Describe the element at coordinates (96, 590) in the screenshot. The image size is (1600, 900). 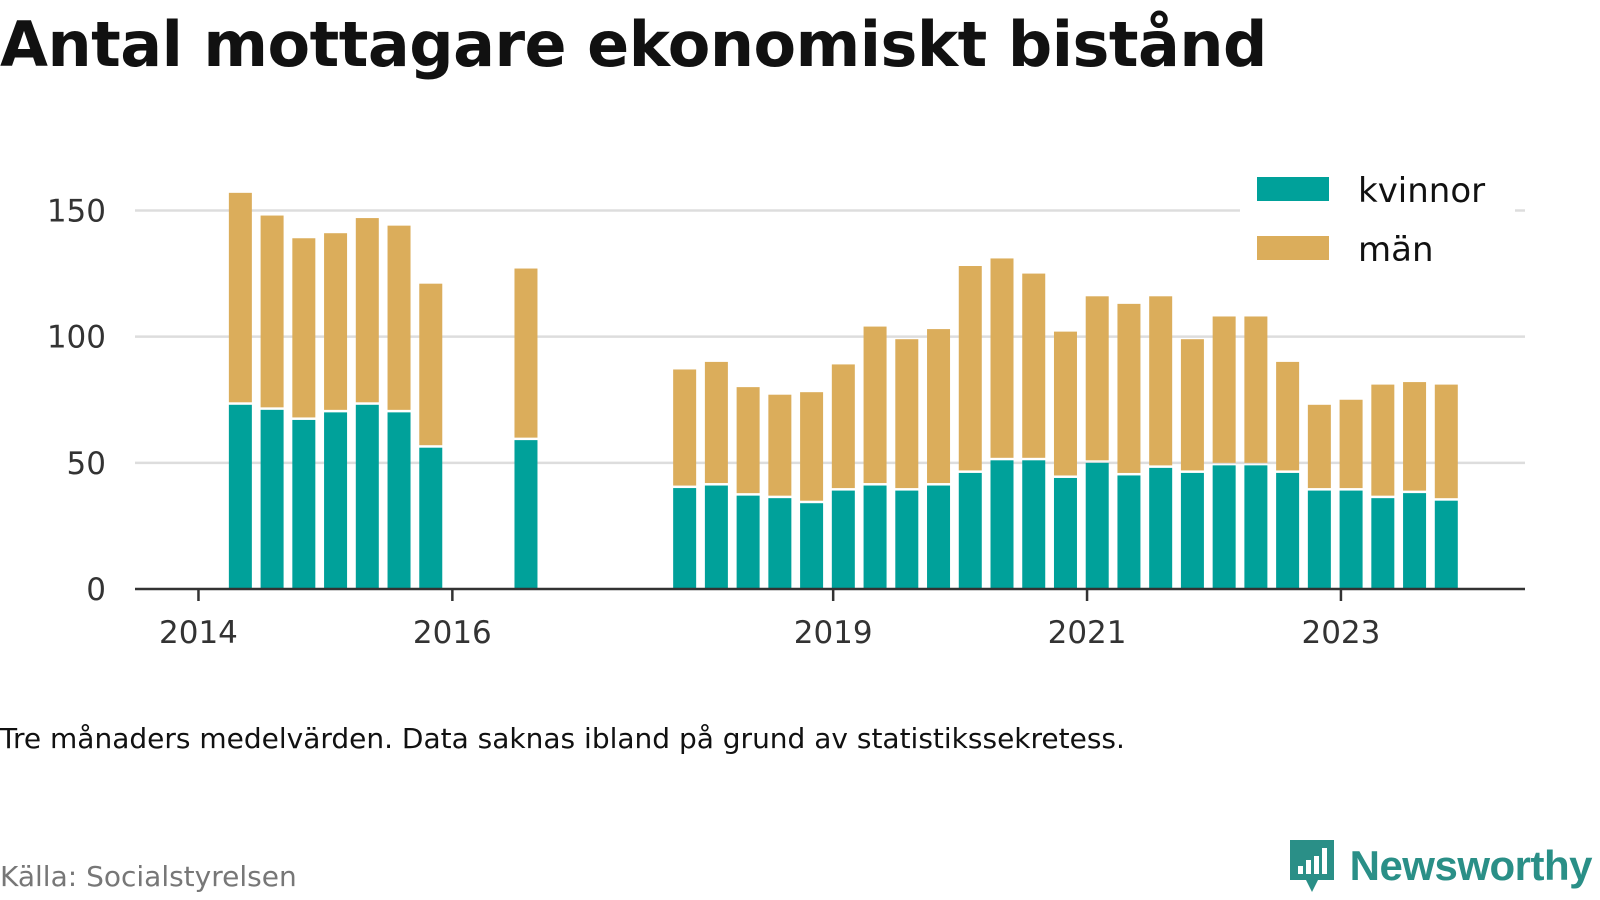
I see `y-tick-label: 0` at that location.